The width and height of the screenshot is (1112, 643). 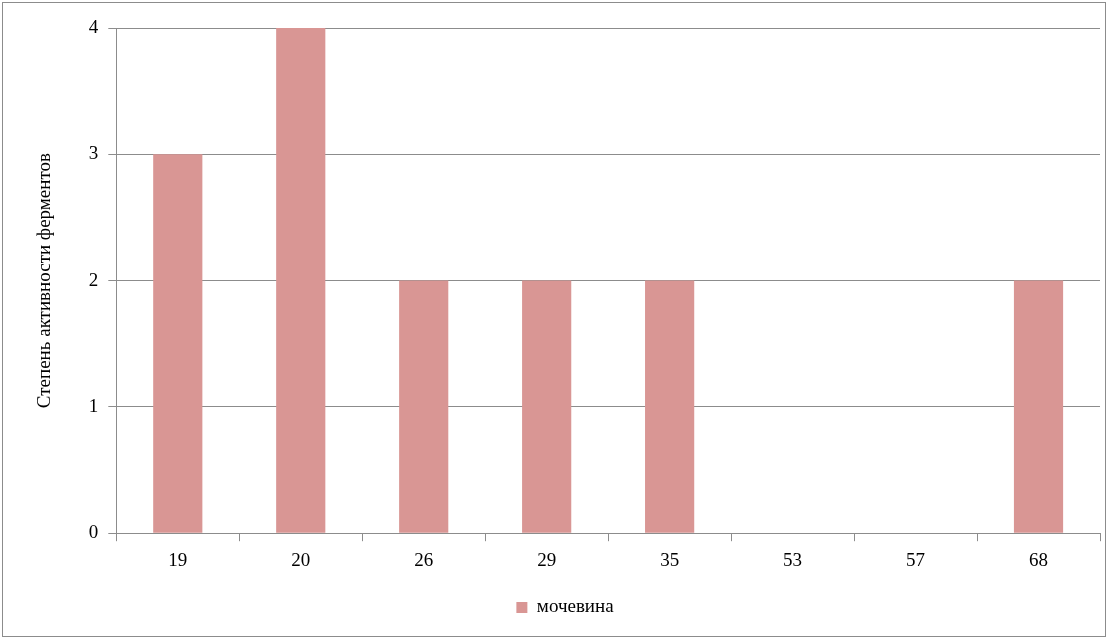 What do you see at coordinates (1039, 559) in the screenshot?
I see `x-tick-label: 68` at bounding box center [1039, 559].